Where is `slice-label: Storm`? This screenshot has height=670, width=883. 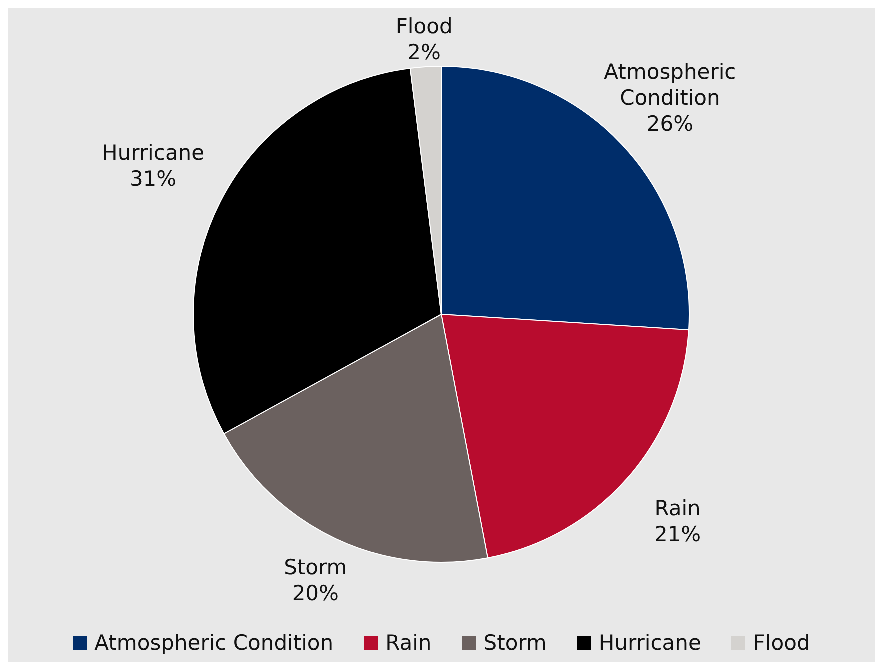
slice-label: Storm is located at coordinates (316, 567).